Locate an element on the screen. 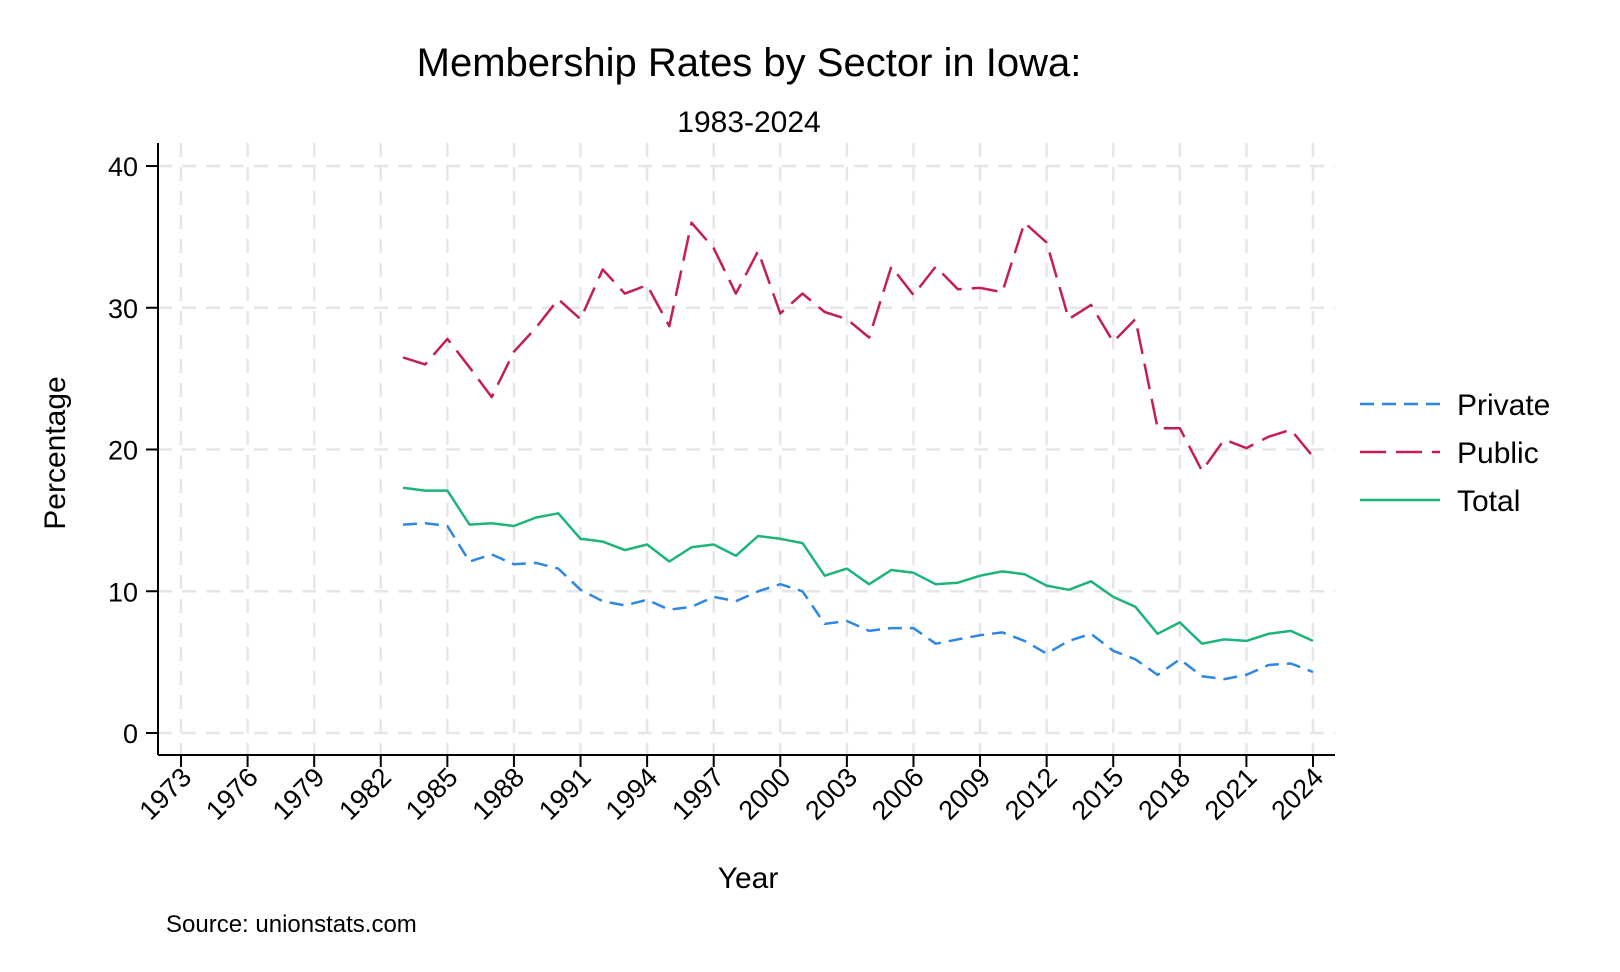  series-line-private is located at coordinates (858, 601).